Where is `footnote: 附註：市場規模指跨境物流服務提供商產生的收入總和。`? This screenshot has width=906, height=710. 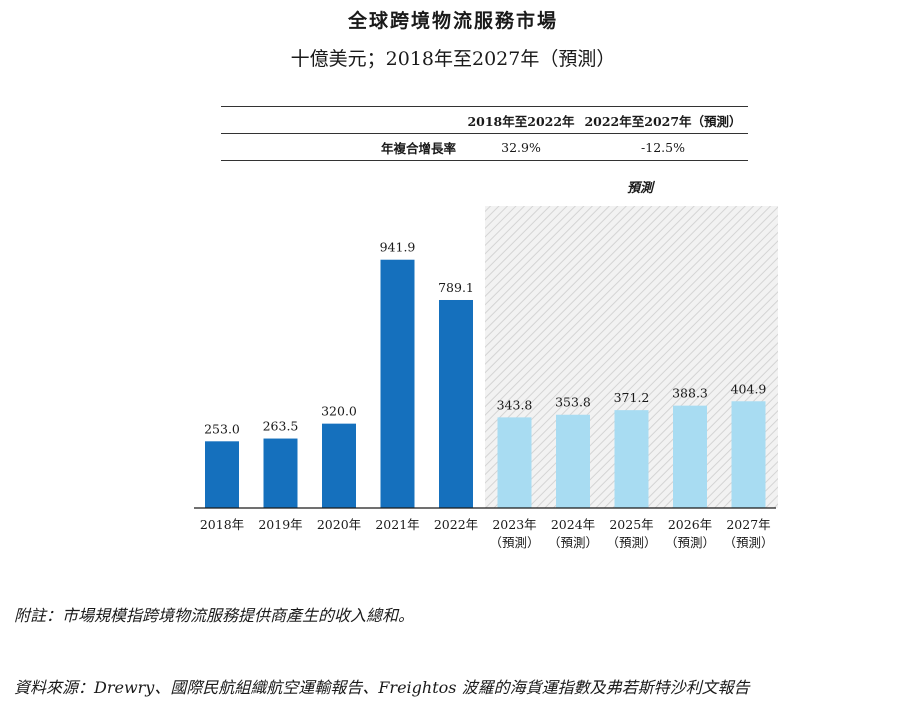 footnote: 附註：市場規模指跨境物流服務提供商產生的收入總和。 is located at coordinates (214, 615).